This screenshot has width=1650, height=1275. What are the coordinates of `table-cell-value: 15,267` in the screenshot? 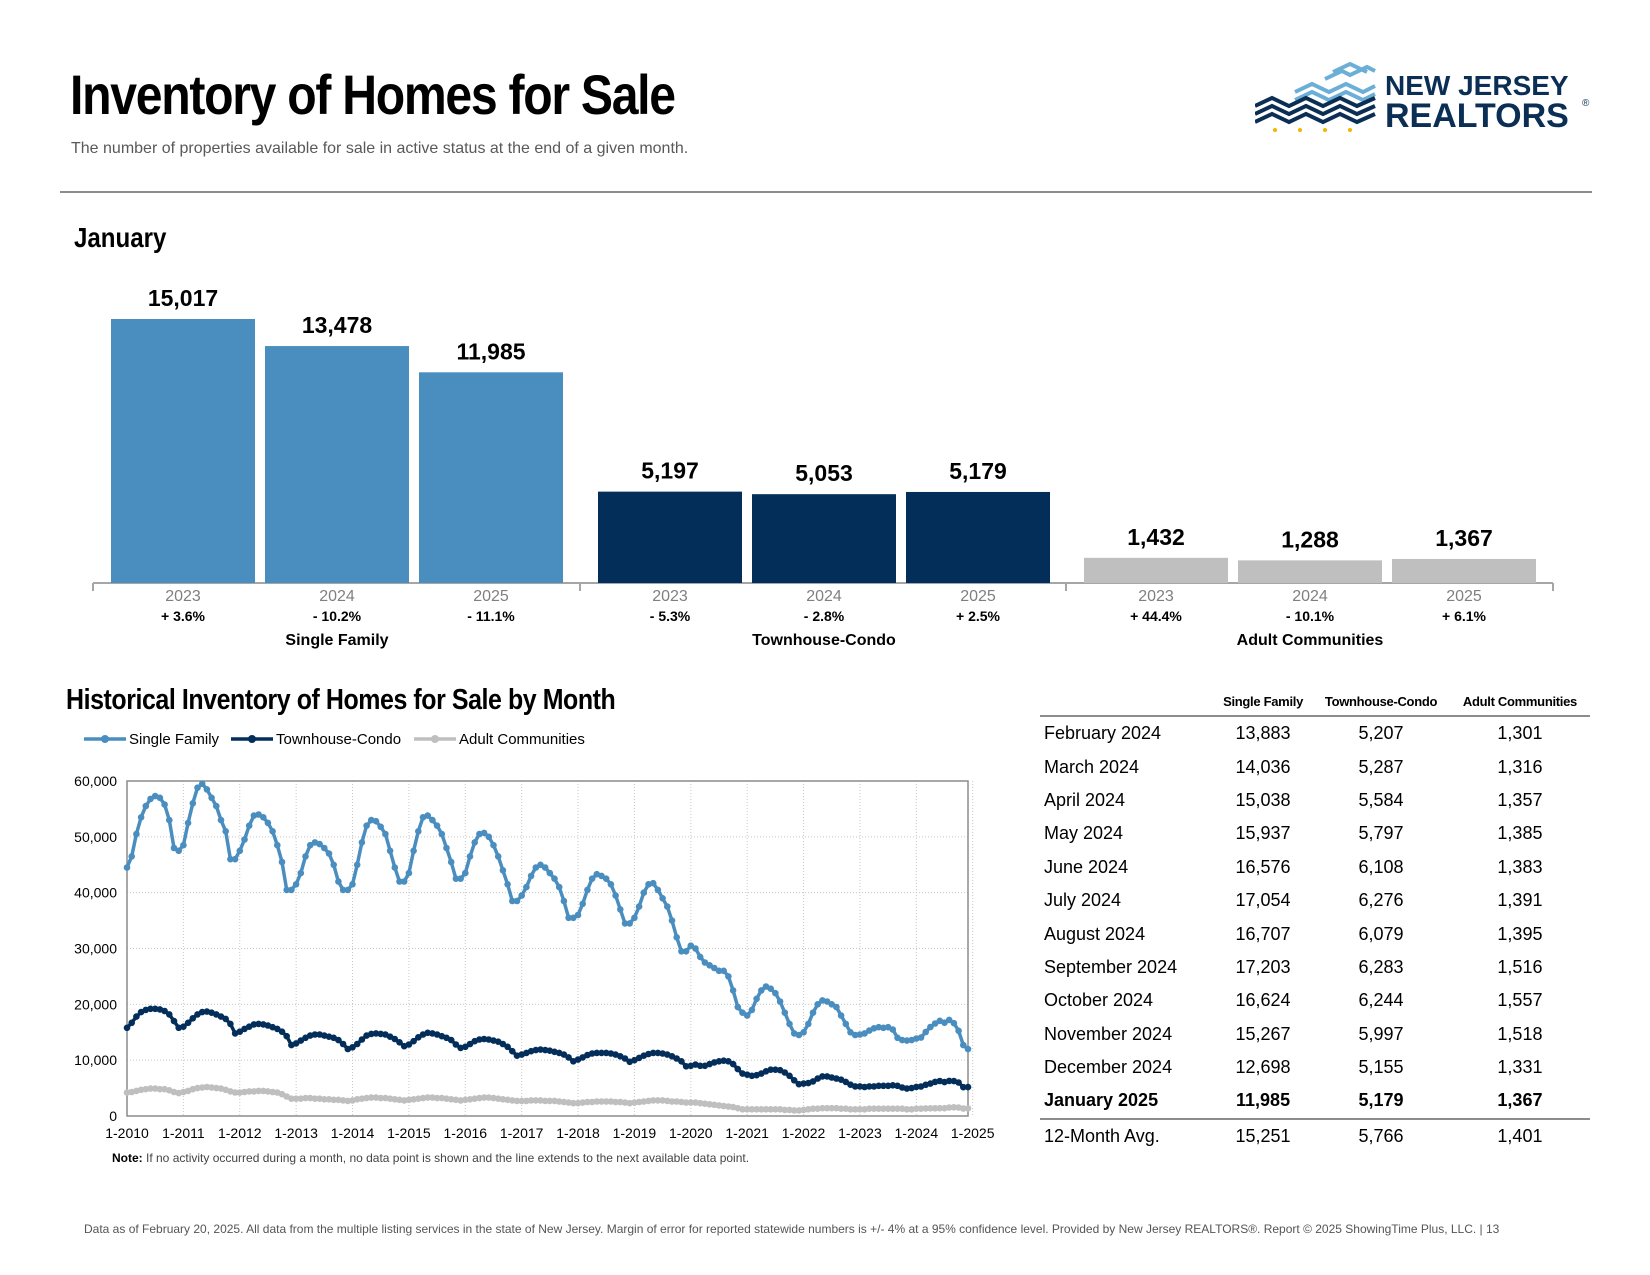 It's located at (1263, 1033).